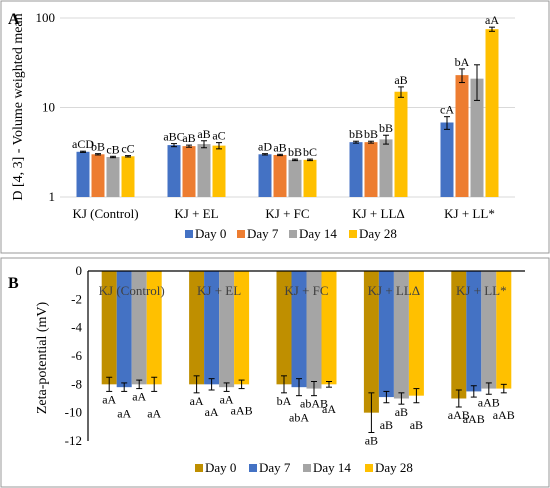  Describe the element at coordinates (52, 196) in the screenshot. I see `y-tick-label: 1` at that location.